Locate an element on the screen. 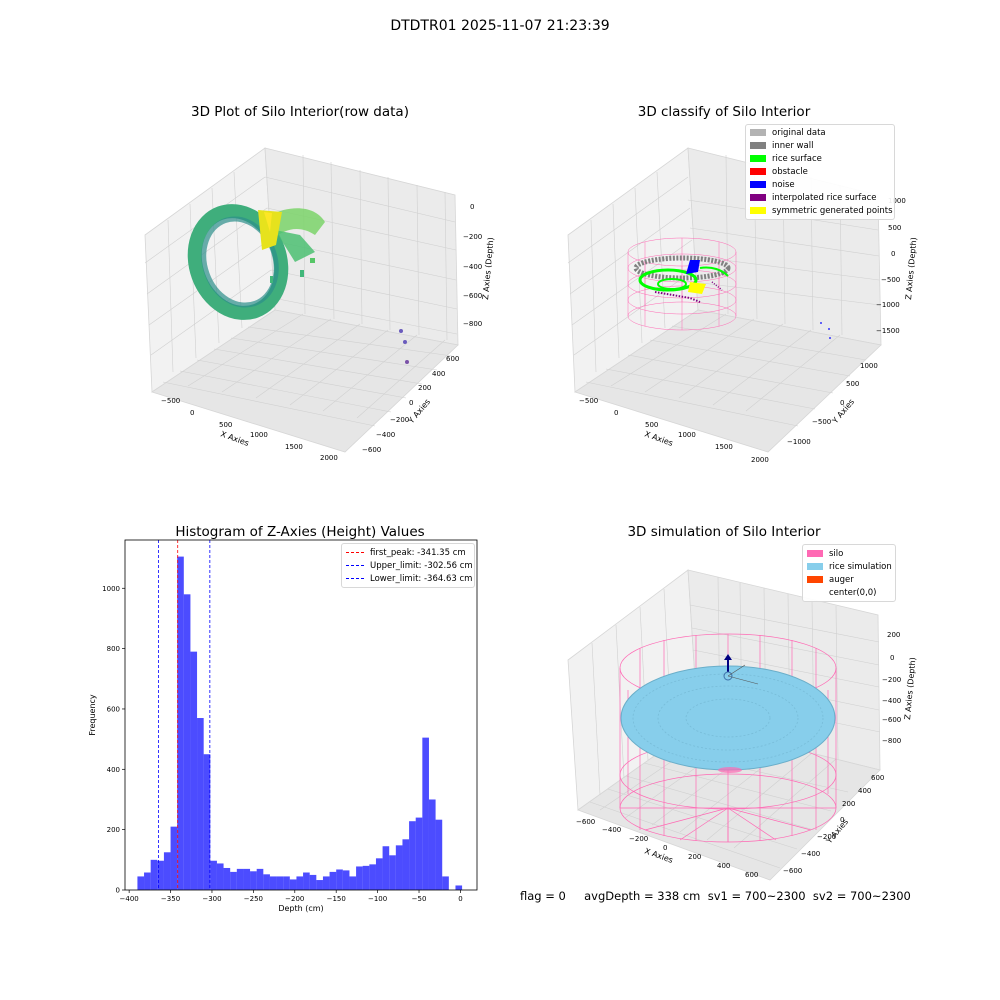 The image size is (1000, 1000). raw-ytick: 600 is located at coordinates (452, 359).